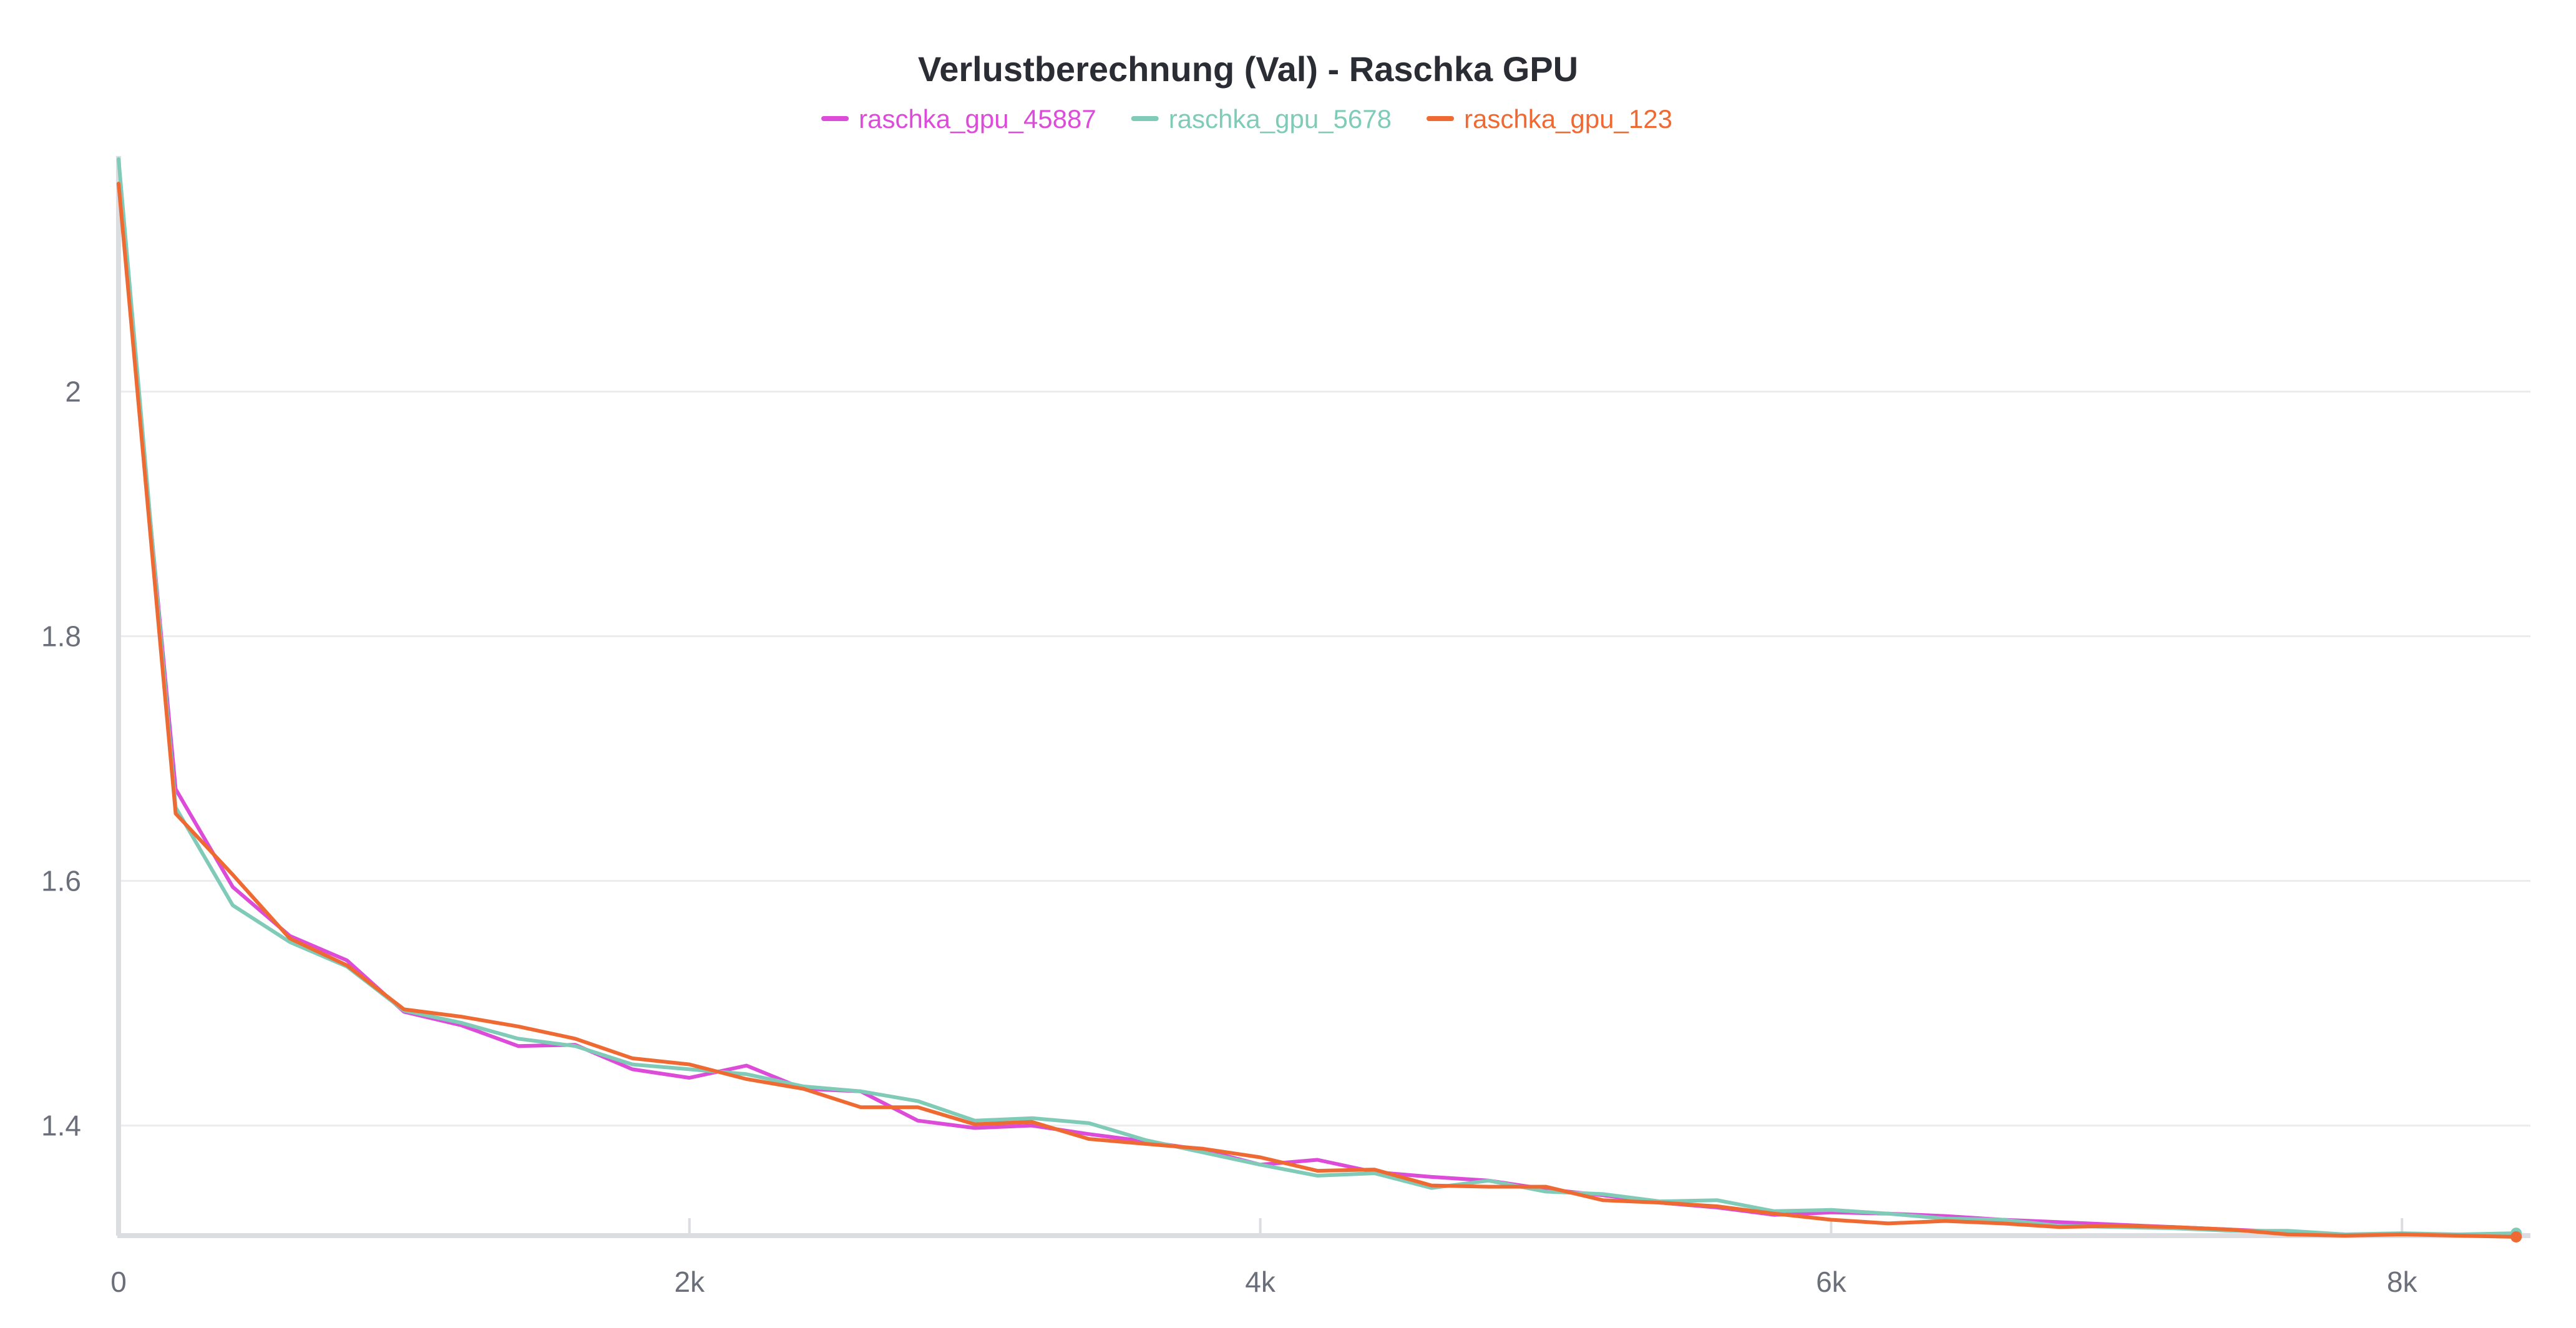 The width and height of the screenshot is (2576, 1328). Describe the element at coordinates (118, 1282) in the screenshot. I see `x-tick-label: 0` at that location.